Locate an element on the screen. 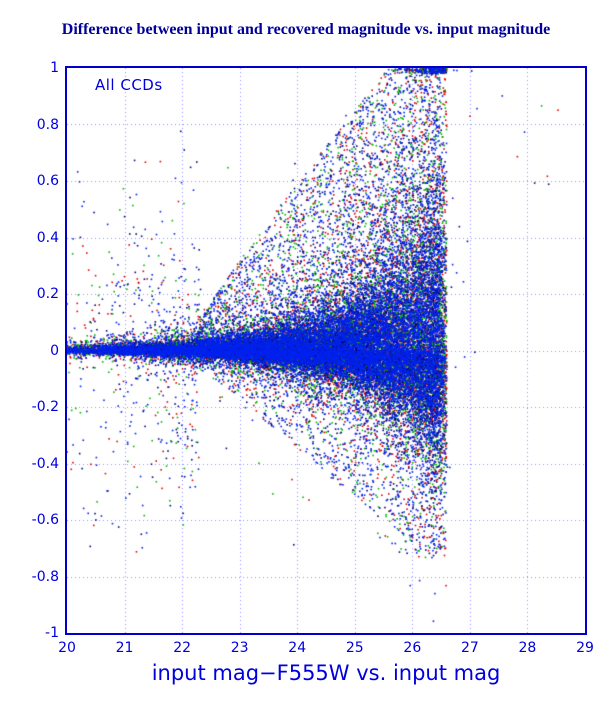 This screenshot has width=612, height=709. x-tick-label: 22 is located at coordinates (182, 648).